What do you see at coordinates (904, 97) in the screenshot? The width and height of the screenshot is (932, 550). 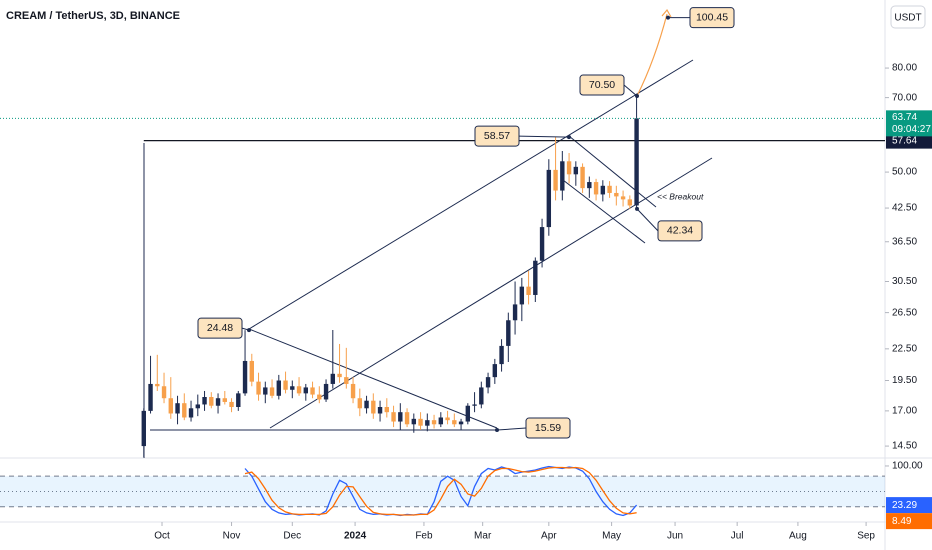 I see `y-tick-label: 70.00` at bounding box center [904, 97].